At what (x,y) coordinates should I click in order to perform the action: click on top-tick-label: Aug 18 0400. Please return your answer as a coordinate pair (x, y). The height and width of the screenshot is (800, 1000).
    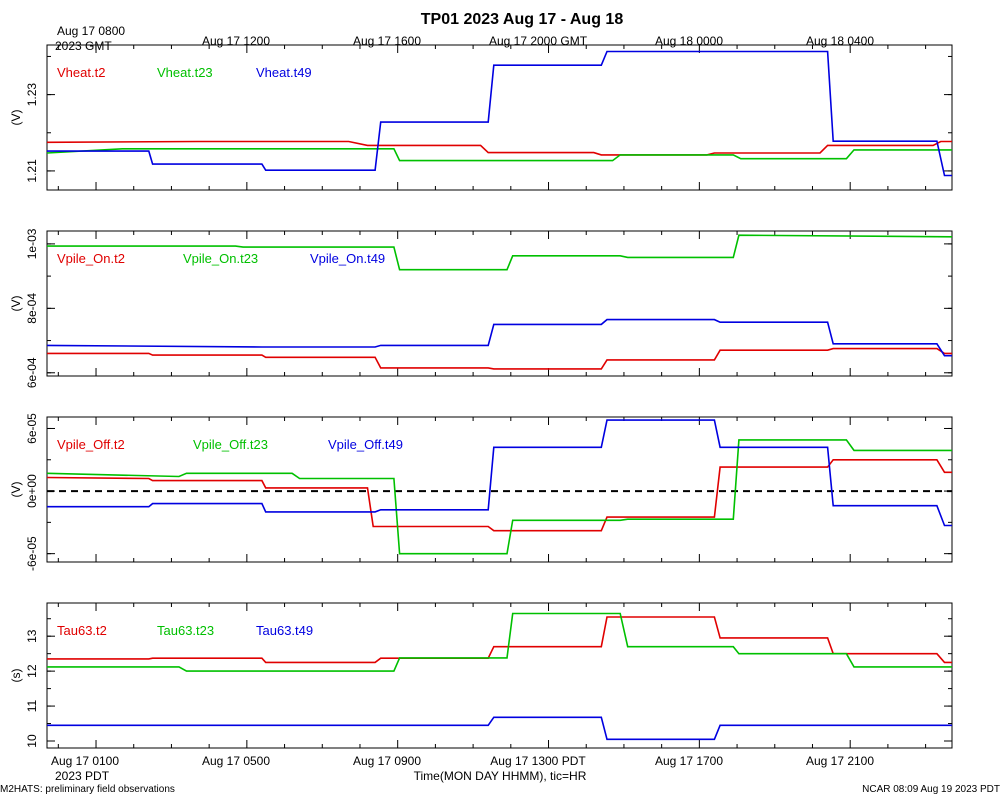
    Looking at the image, I should click on (840, 41).